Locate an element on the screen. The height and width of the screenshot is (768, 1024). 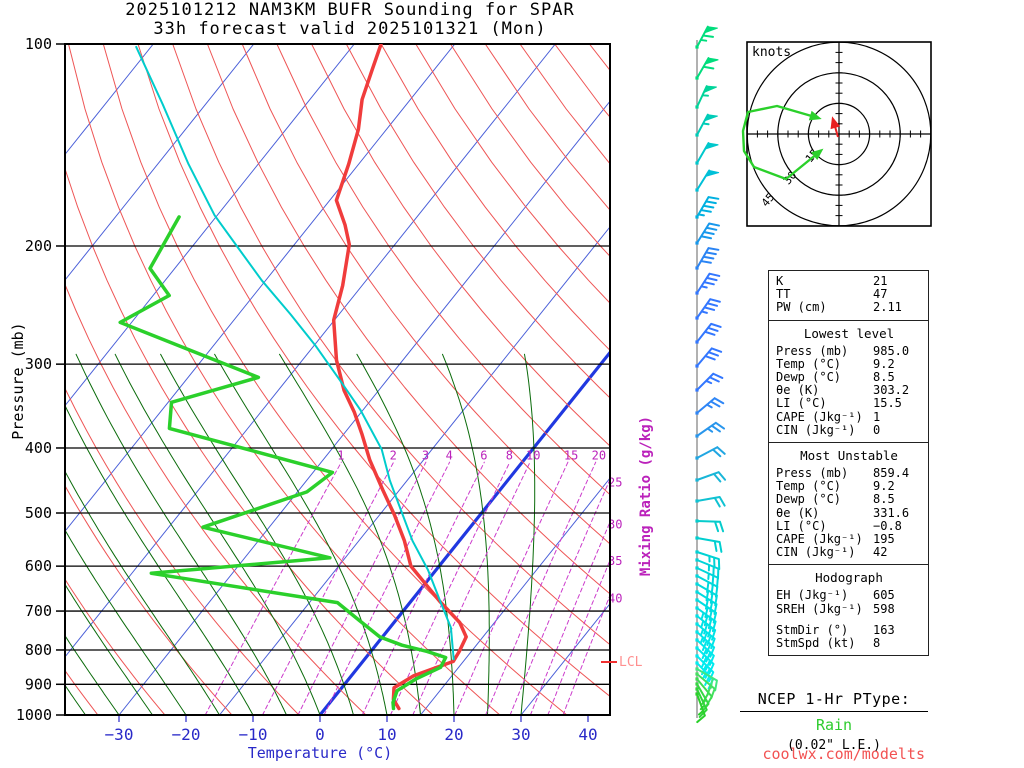
wind-barb-column is located at coordinates (711, 374).